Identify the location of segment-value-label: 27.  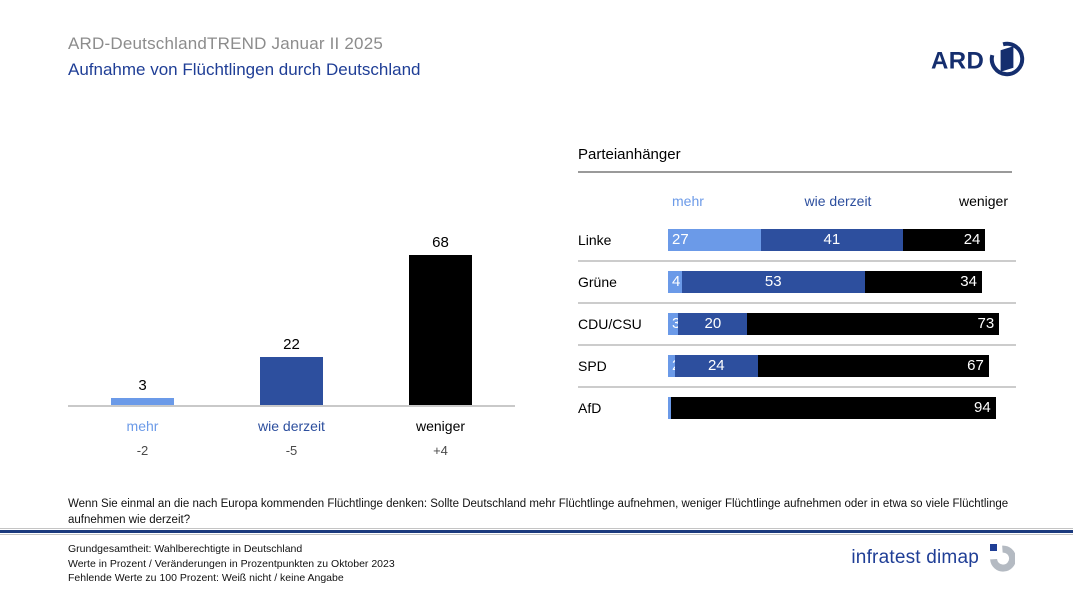
(680, 239).